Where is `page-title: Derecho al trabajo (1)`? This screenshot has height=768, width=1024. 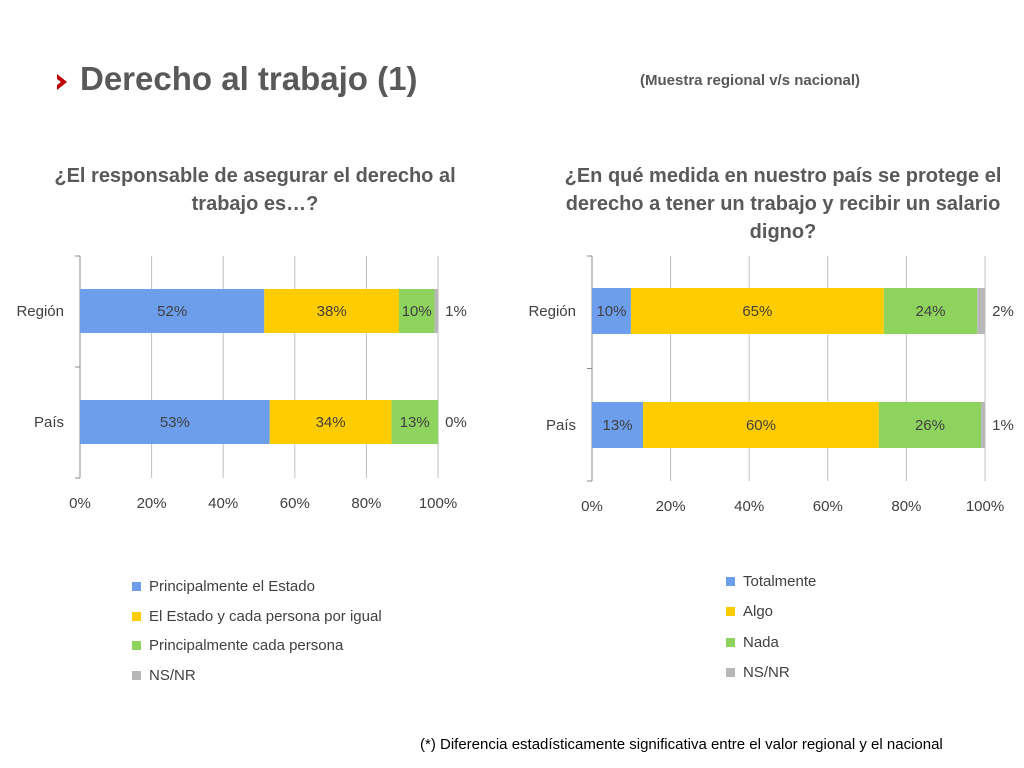
page-title: Derecho al trabajo (1) is located at coordinates (249, 78).